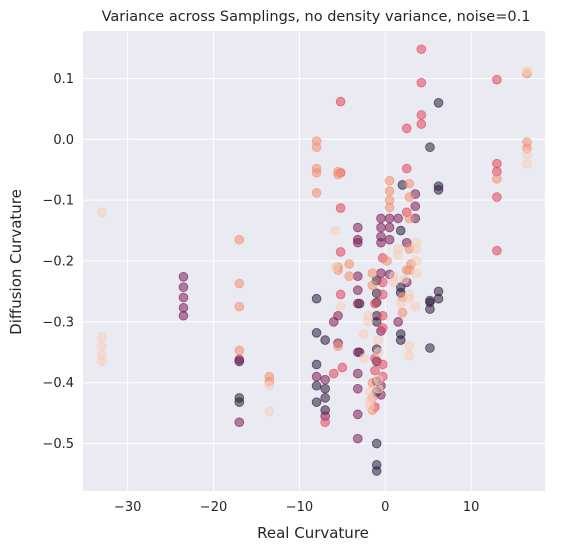 This screenshot has width=570, height=551. What do you see at coordinates (471, 507) in the screenshot?
I see `x-tick-label: 10` at bounding box center [471, 507].